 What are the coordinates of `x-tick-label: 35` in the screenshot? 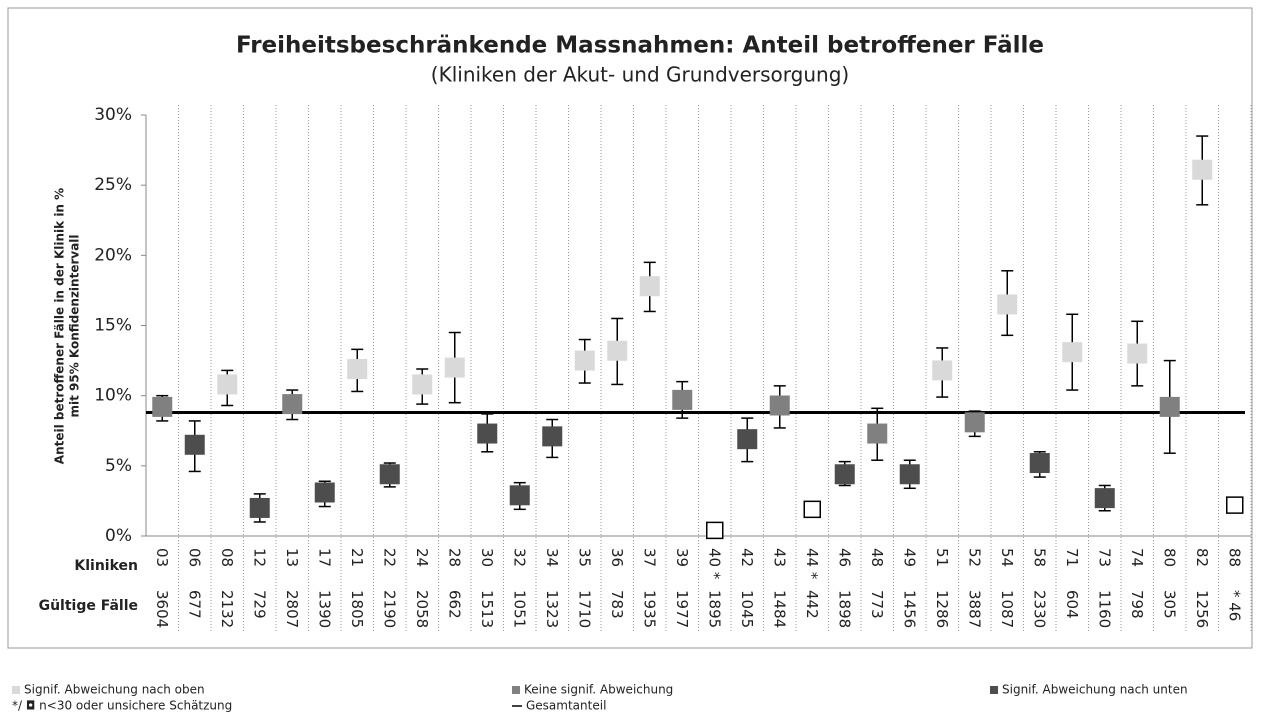 It's located at (584, 557).